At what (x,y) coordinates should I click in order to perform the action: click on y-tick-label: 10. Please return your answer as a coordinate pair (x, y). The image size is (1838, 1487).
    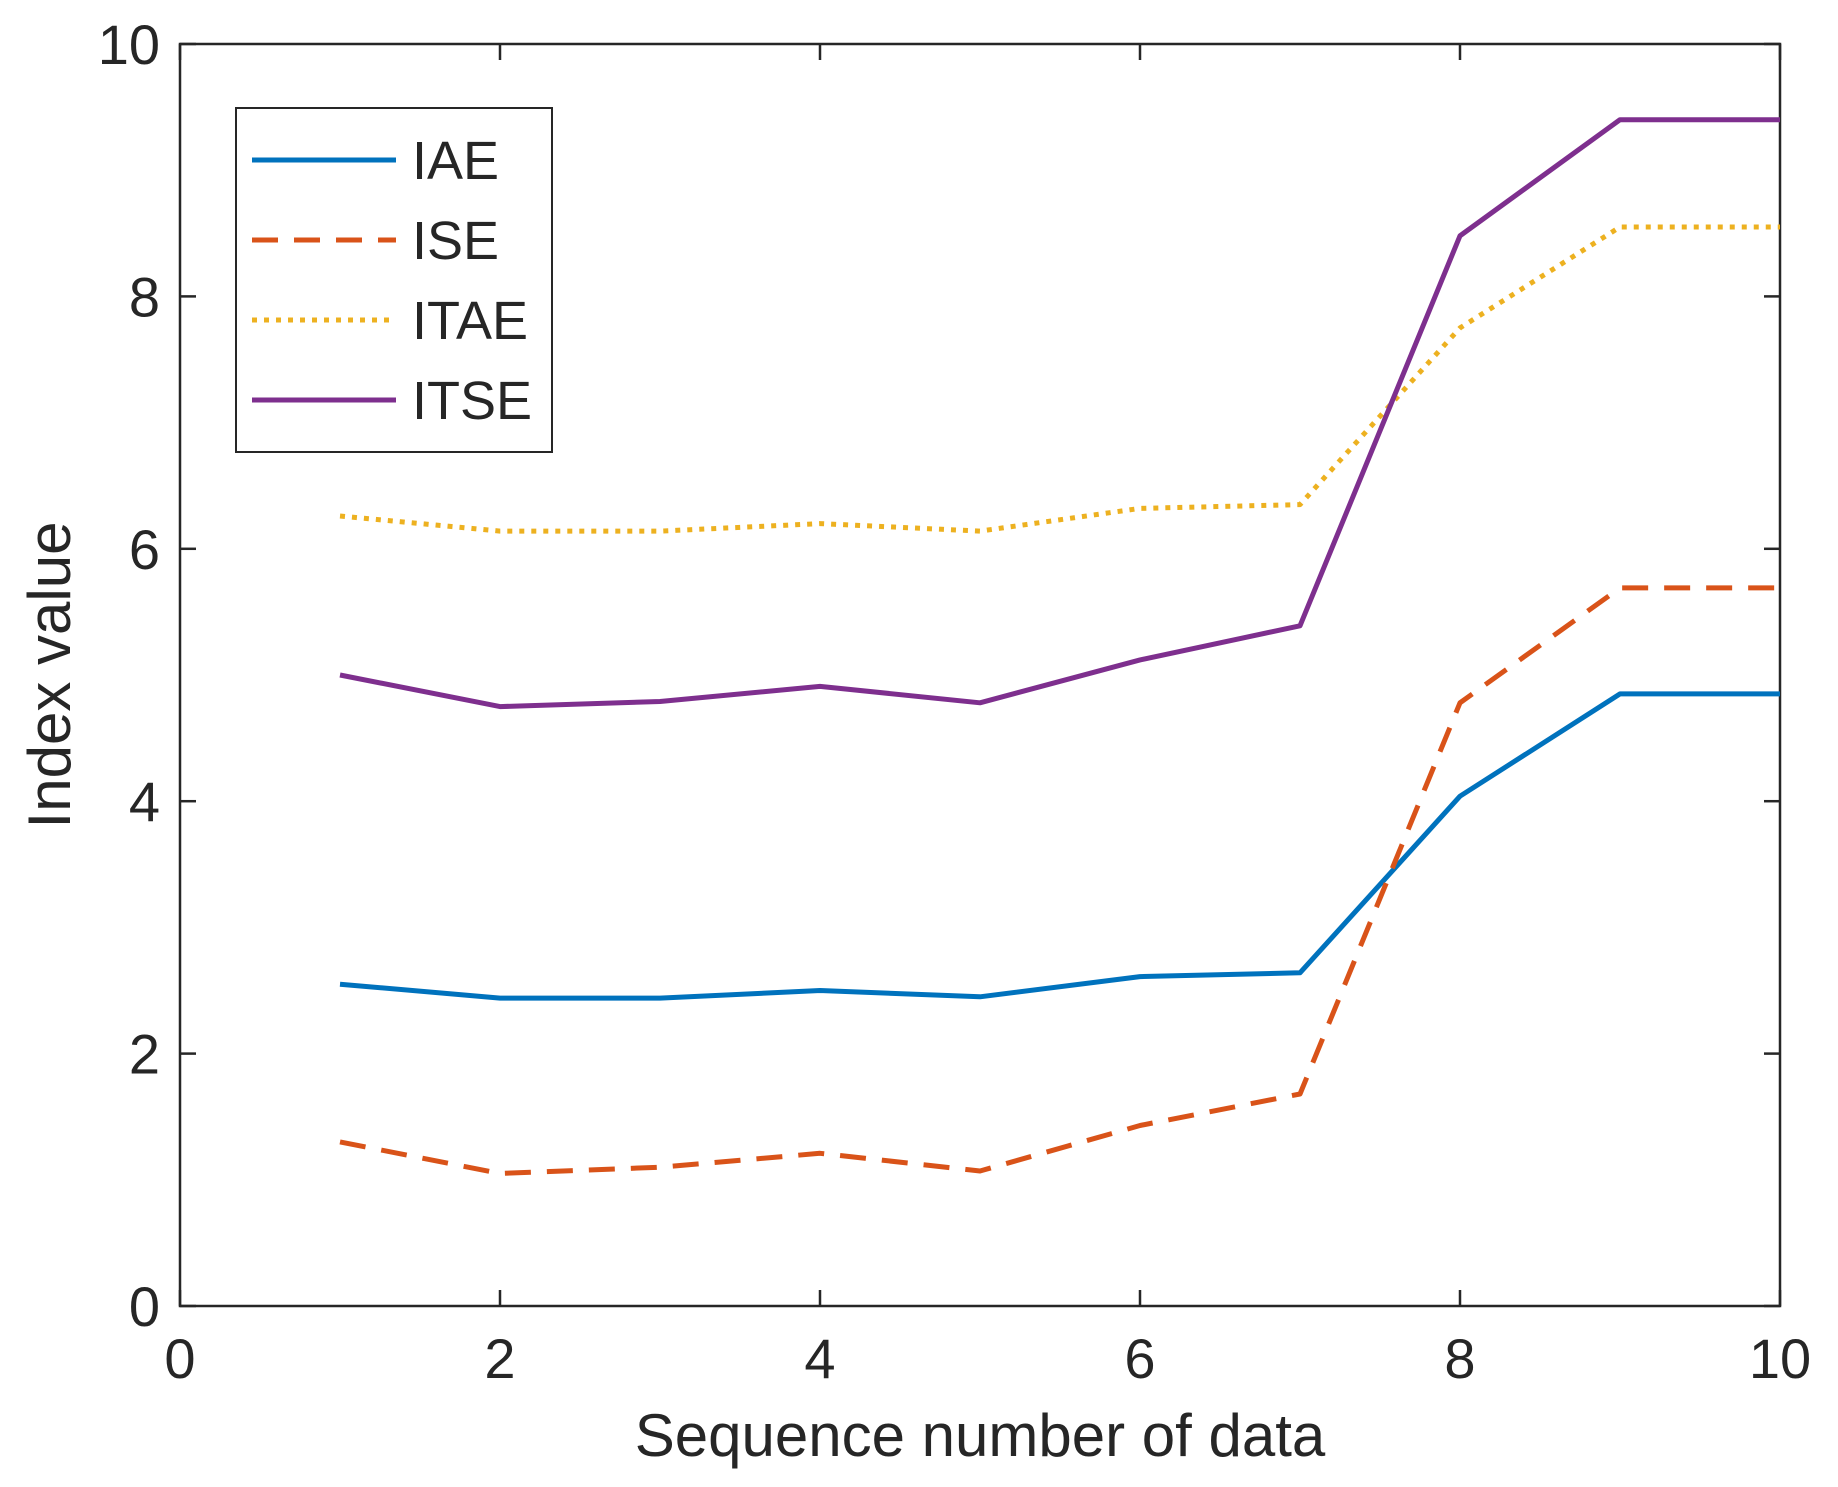
    Looking at the image, I should click on (129, 44).